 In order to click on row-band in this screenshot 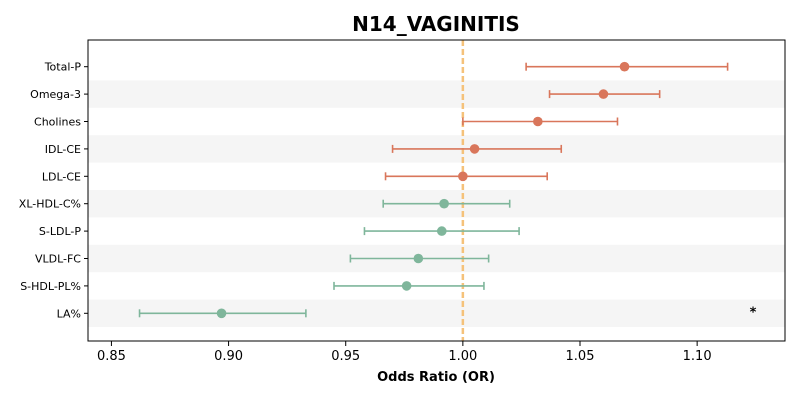, I will do `click(436, 94)`.